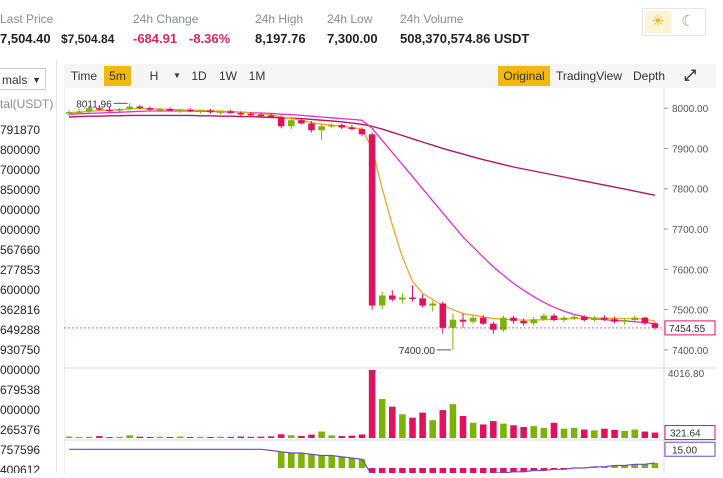  I want to click on view-original: Original, so click(524, 76).